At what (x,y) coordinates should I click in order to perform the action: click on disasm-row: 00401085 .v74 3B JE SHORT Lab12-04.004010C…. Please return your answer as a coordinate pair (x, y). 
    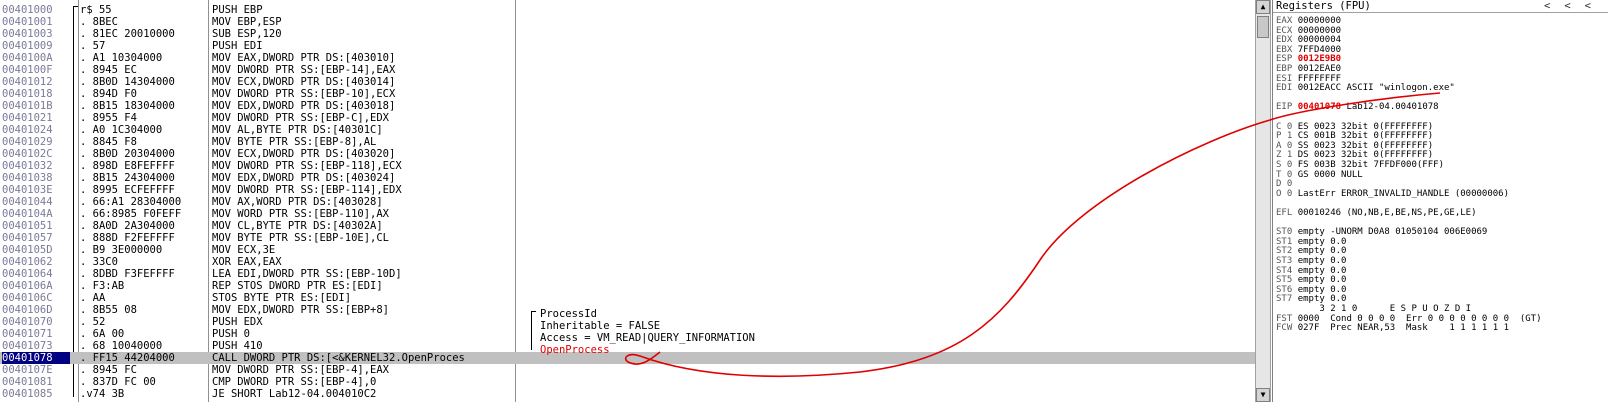
    Looking at the image, I should click on (627, 394).